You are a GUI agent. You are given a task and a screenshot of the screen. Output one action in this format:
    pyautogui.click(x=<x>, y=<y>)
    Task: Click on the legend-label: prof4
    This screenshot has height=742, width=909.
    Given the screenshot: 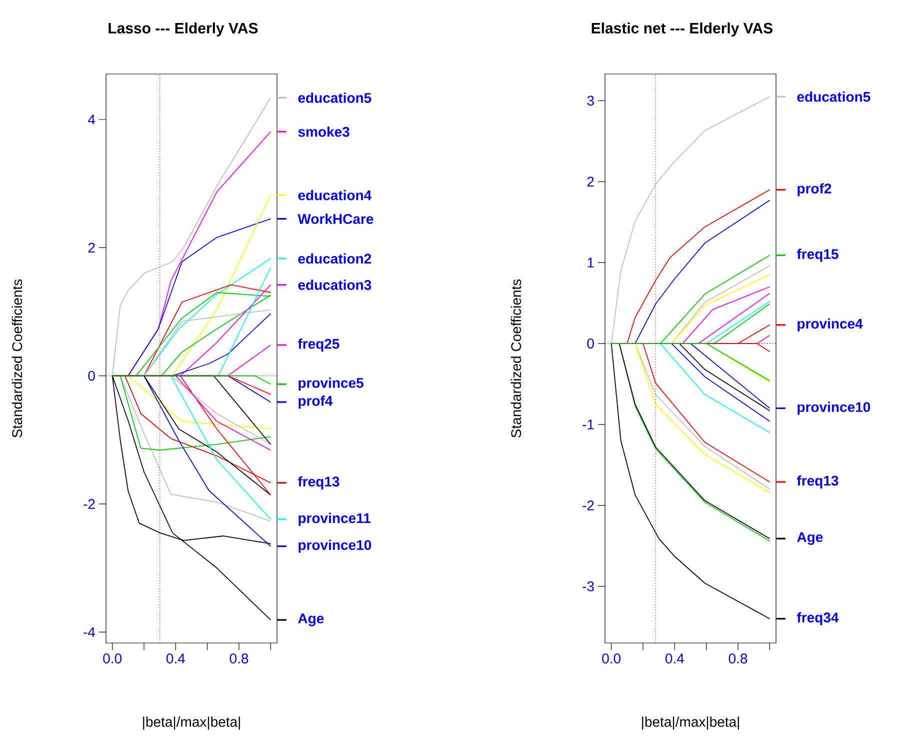 What is the action you would take?
    pyautogui.click(x=315, y=402)
    